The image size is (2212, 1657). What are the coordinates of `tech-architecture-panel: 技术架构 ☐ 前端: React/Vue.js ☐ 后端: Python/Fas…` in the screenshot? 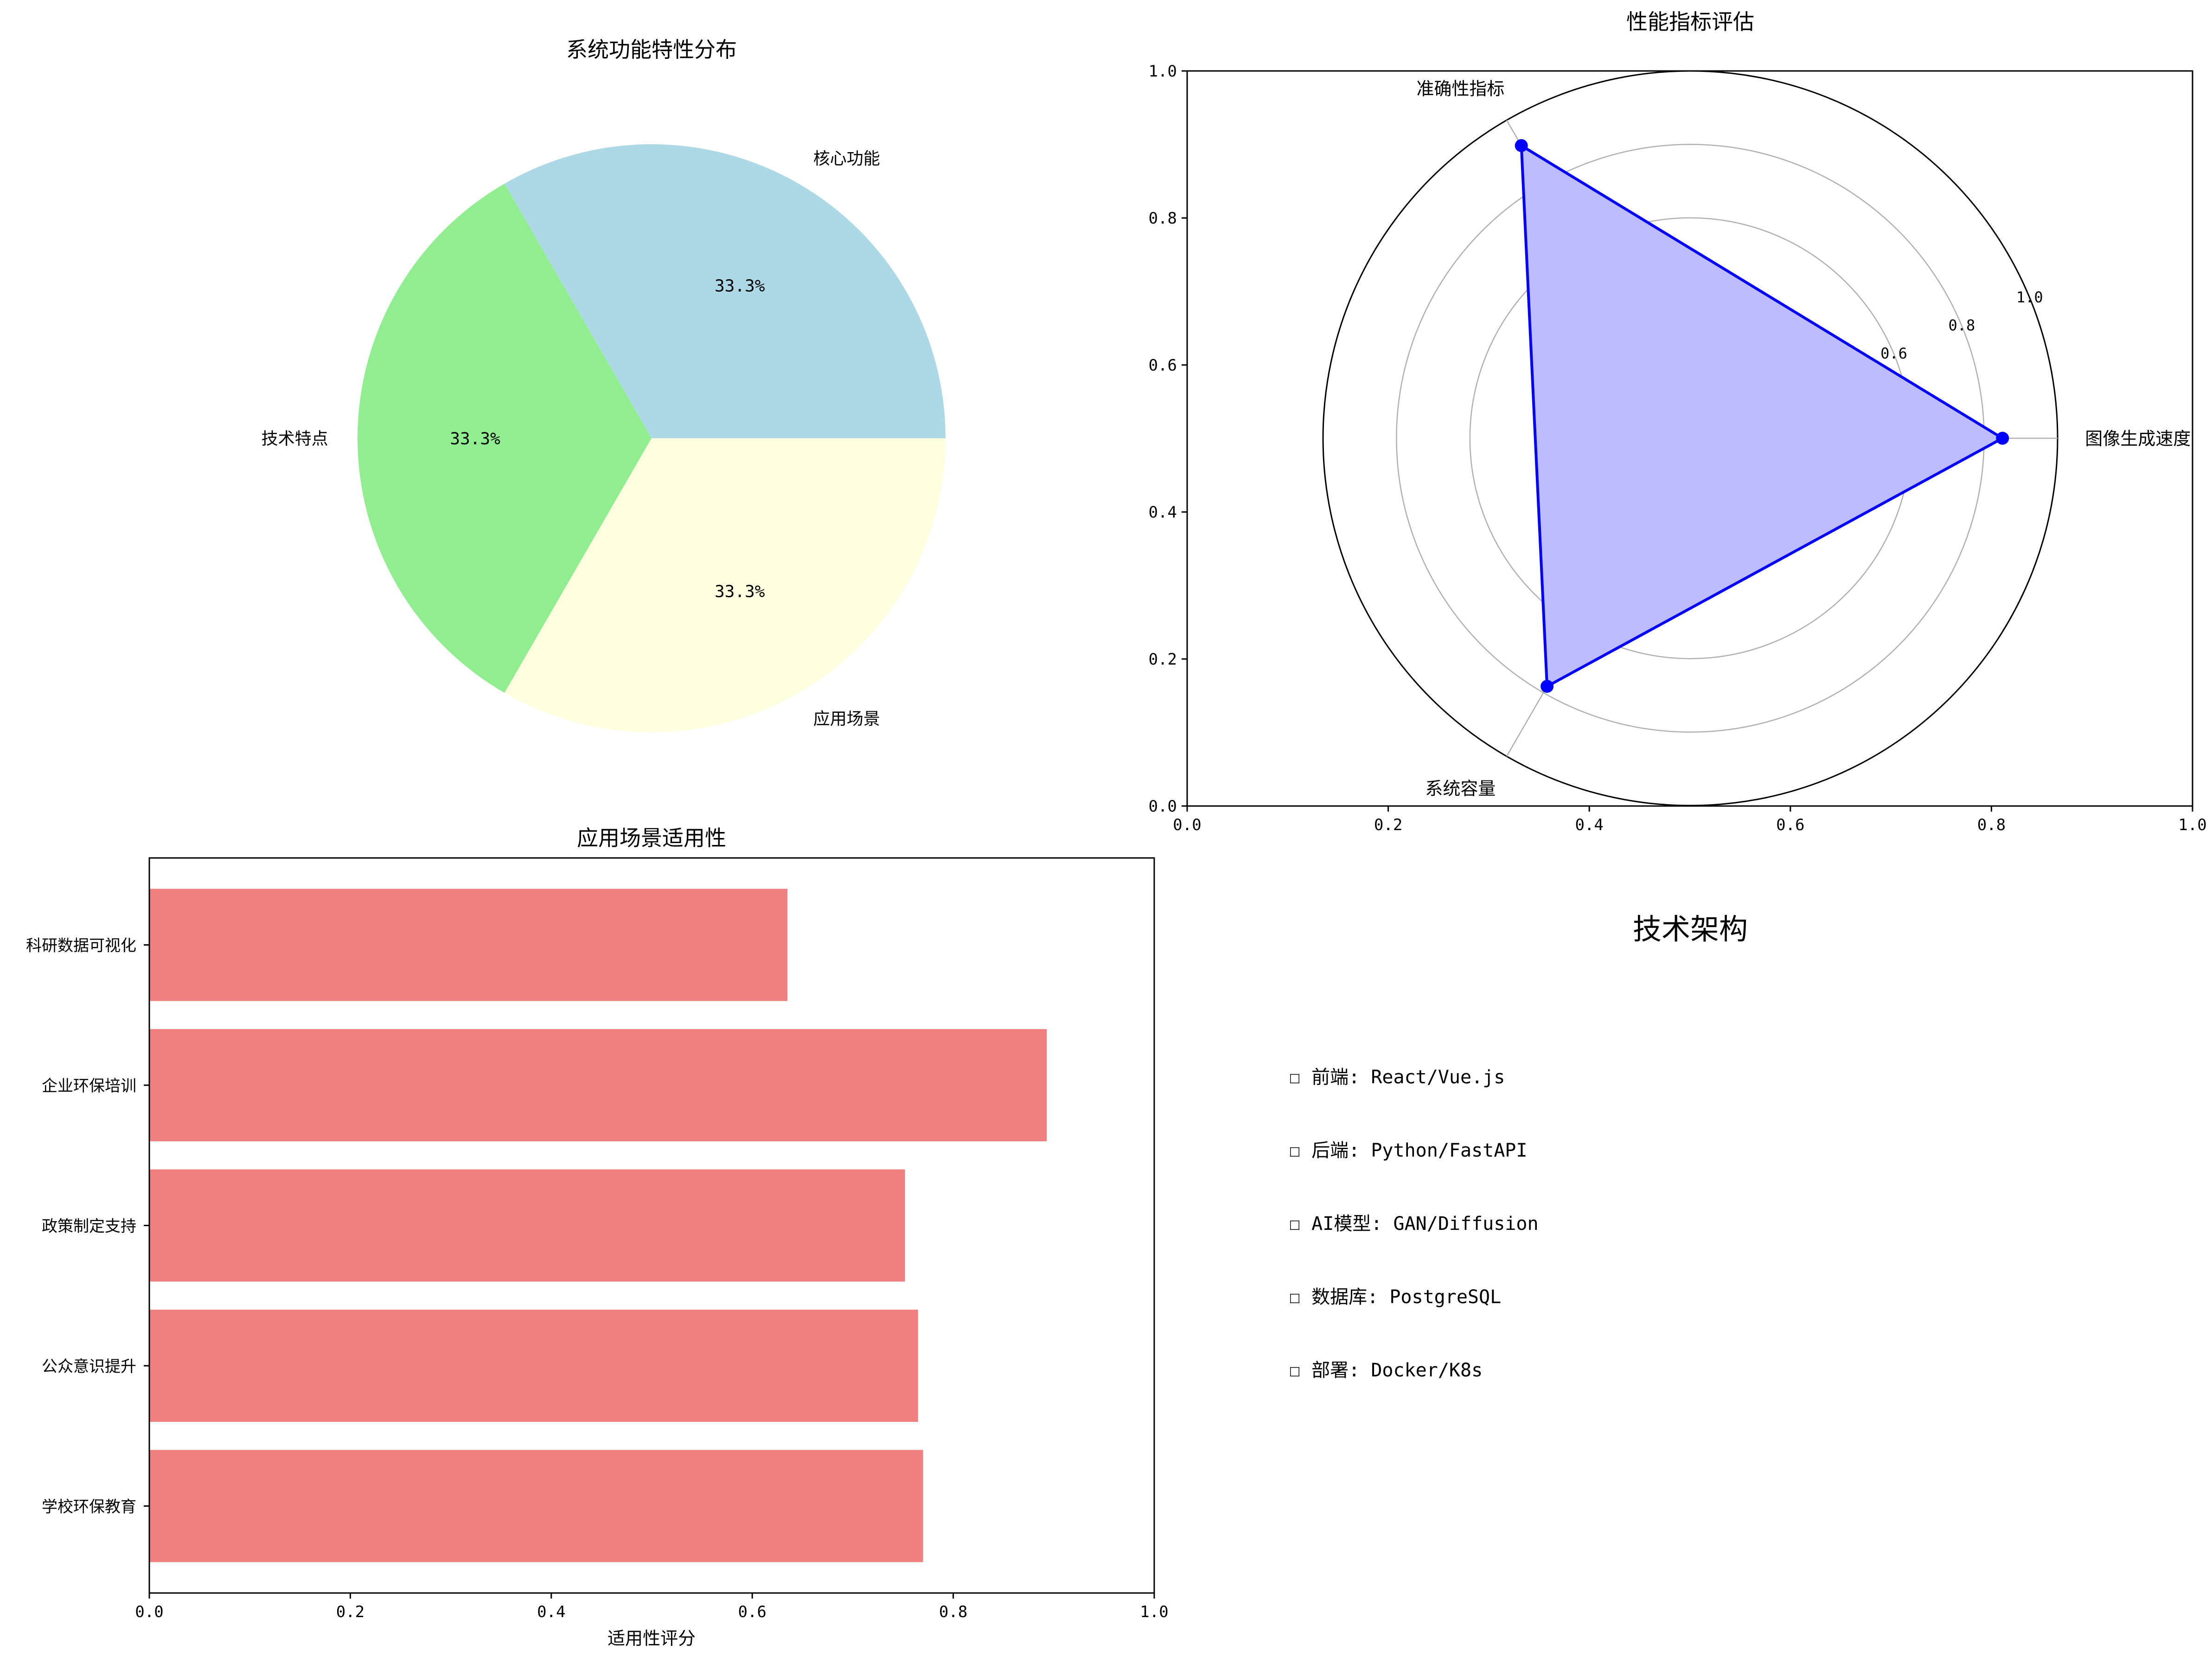 It's located at (1519, 1146).